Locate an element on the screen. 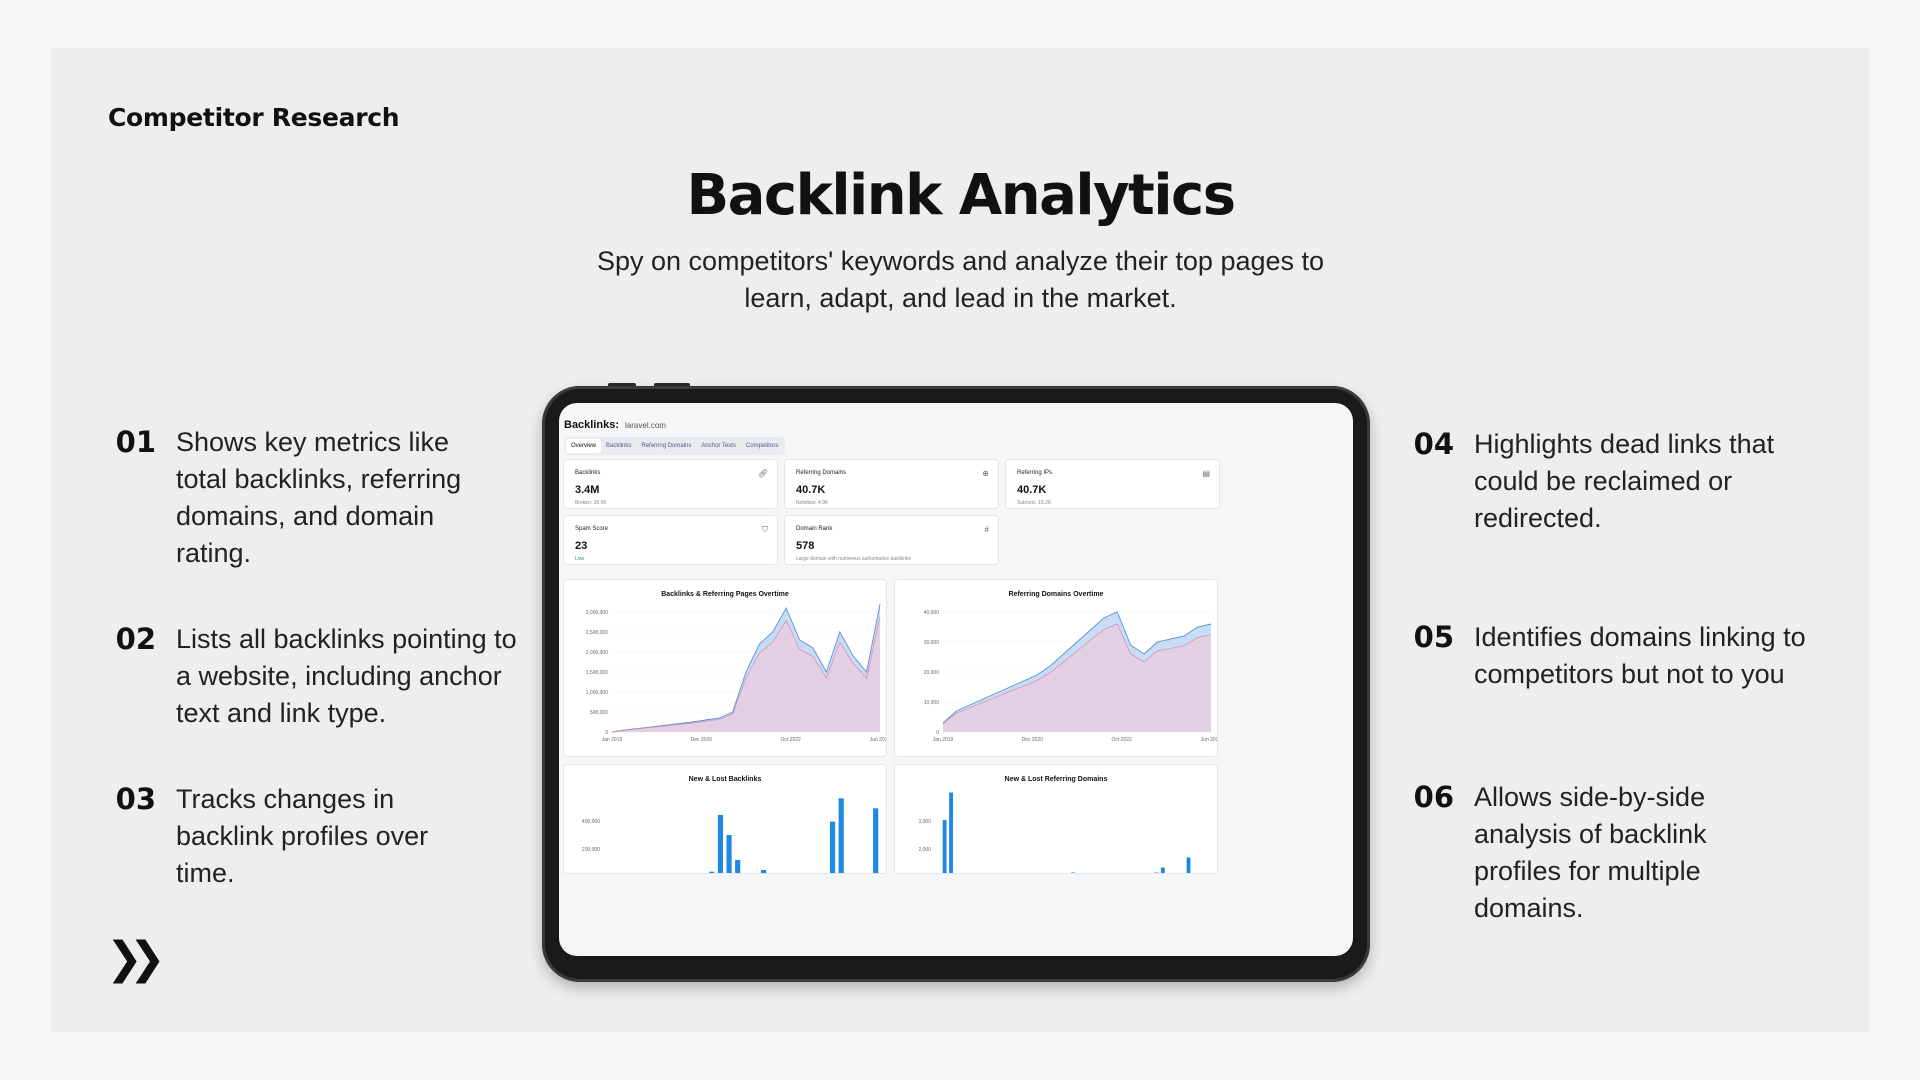 This screenshot has width=1920, height=1080. tab-overview: Overview is located at coordinates (584, 446).